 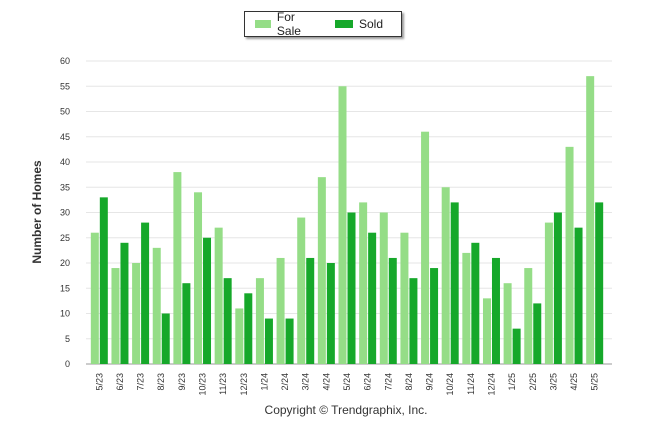 I want to click on x-tick-label: 2/24, so click(x=285, y=382).